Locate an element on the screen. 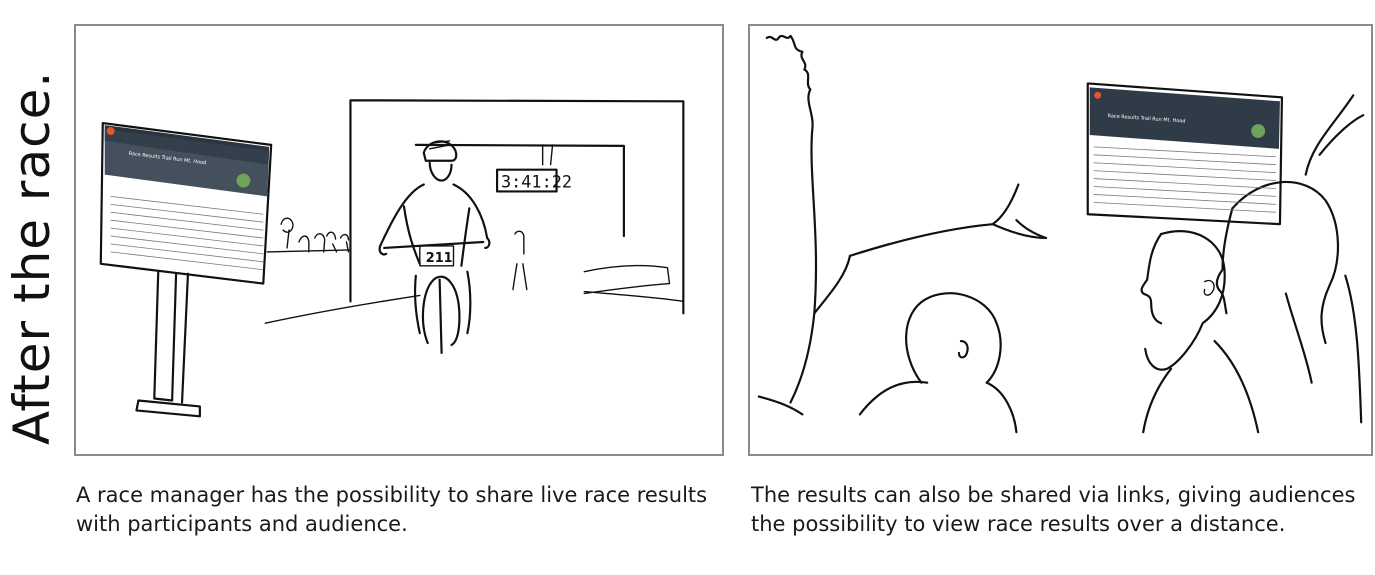  bib-number: 211 is located at coordinates (439, 258).